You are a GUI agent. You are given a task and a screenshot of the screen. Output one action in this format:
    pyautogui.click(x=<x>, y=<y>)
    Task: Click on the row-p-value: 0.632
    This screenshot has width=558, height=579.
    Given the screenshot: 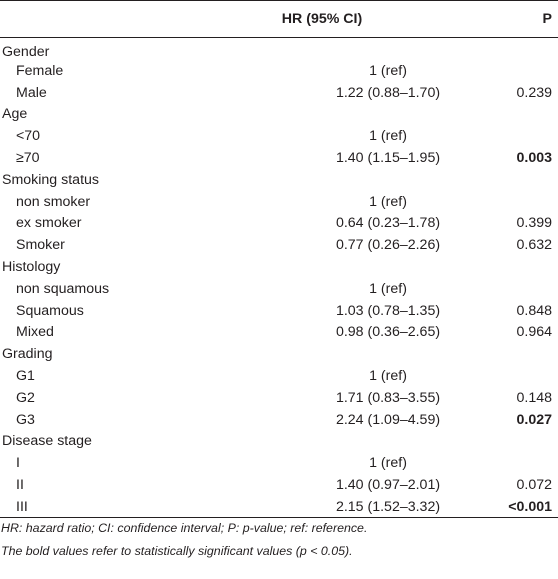 What is the action you would take?
    pyautogui.click(x=534, y=245)
    